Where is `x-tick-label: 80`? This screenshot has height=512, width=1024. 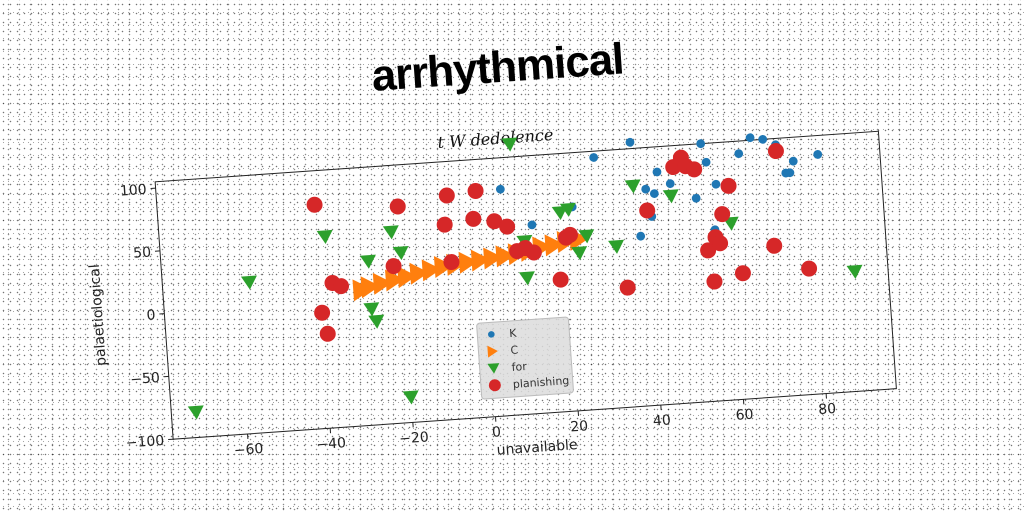 x-tick-label: 80 is located at coordinates (827, 409).